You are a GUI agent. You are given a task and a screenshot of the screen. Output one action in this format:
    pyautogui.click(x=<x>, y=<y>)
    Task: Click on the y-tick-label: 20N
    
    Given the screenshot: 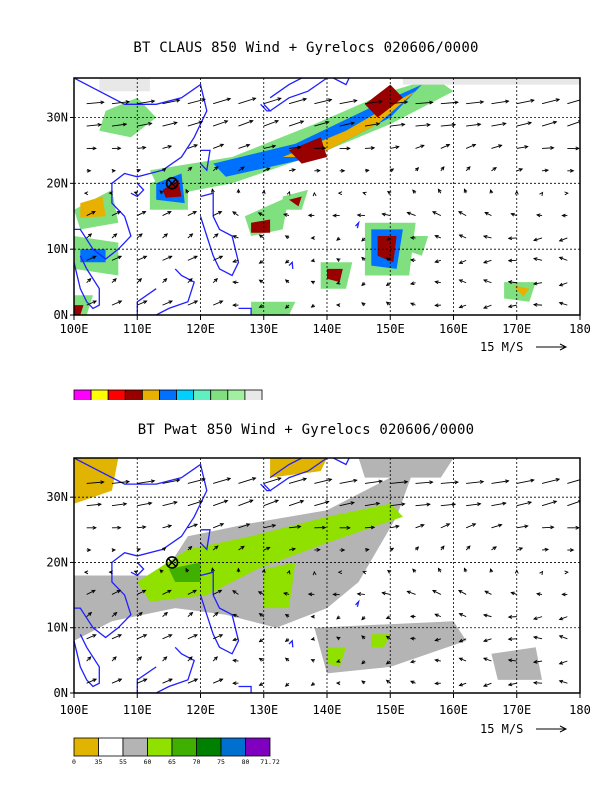 What is the action you would take?
    pyautogui.click(x=57, y=183)
    